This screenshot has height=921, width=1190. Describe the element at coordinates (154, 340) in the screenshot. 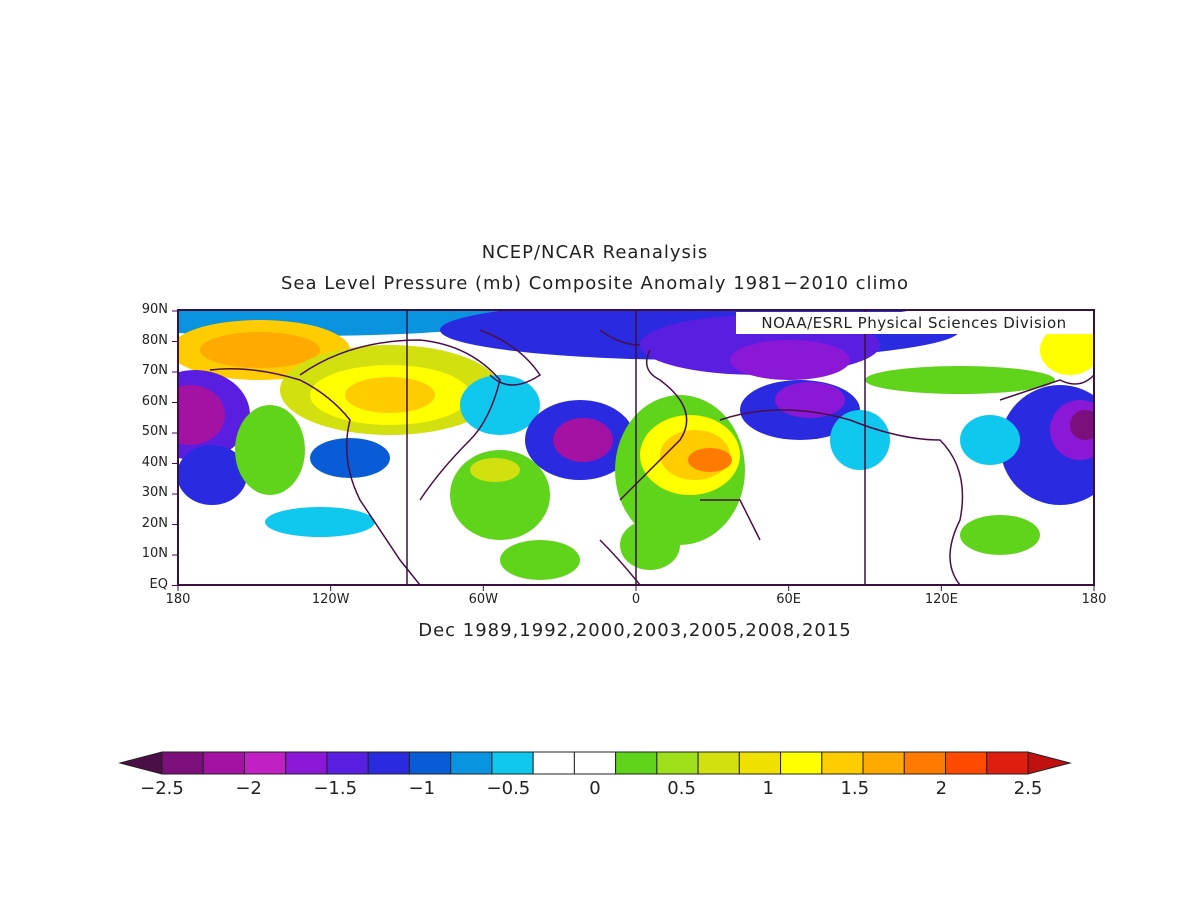

I see `lat-label: 80N` at that location.